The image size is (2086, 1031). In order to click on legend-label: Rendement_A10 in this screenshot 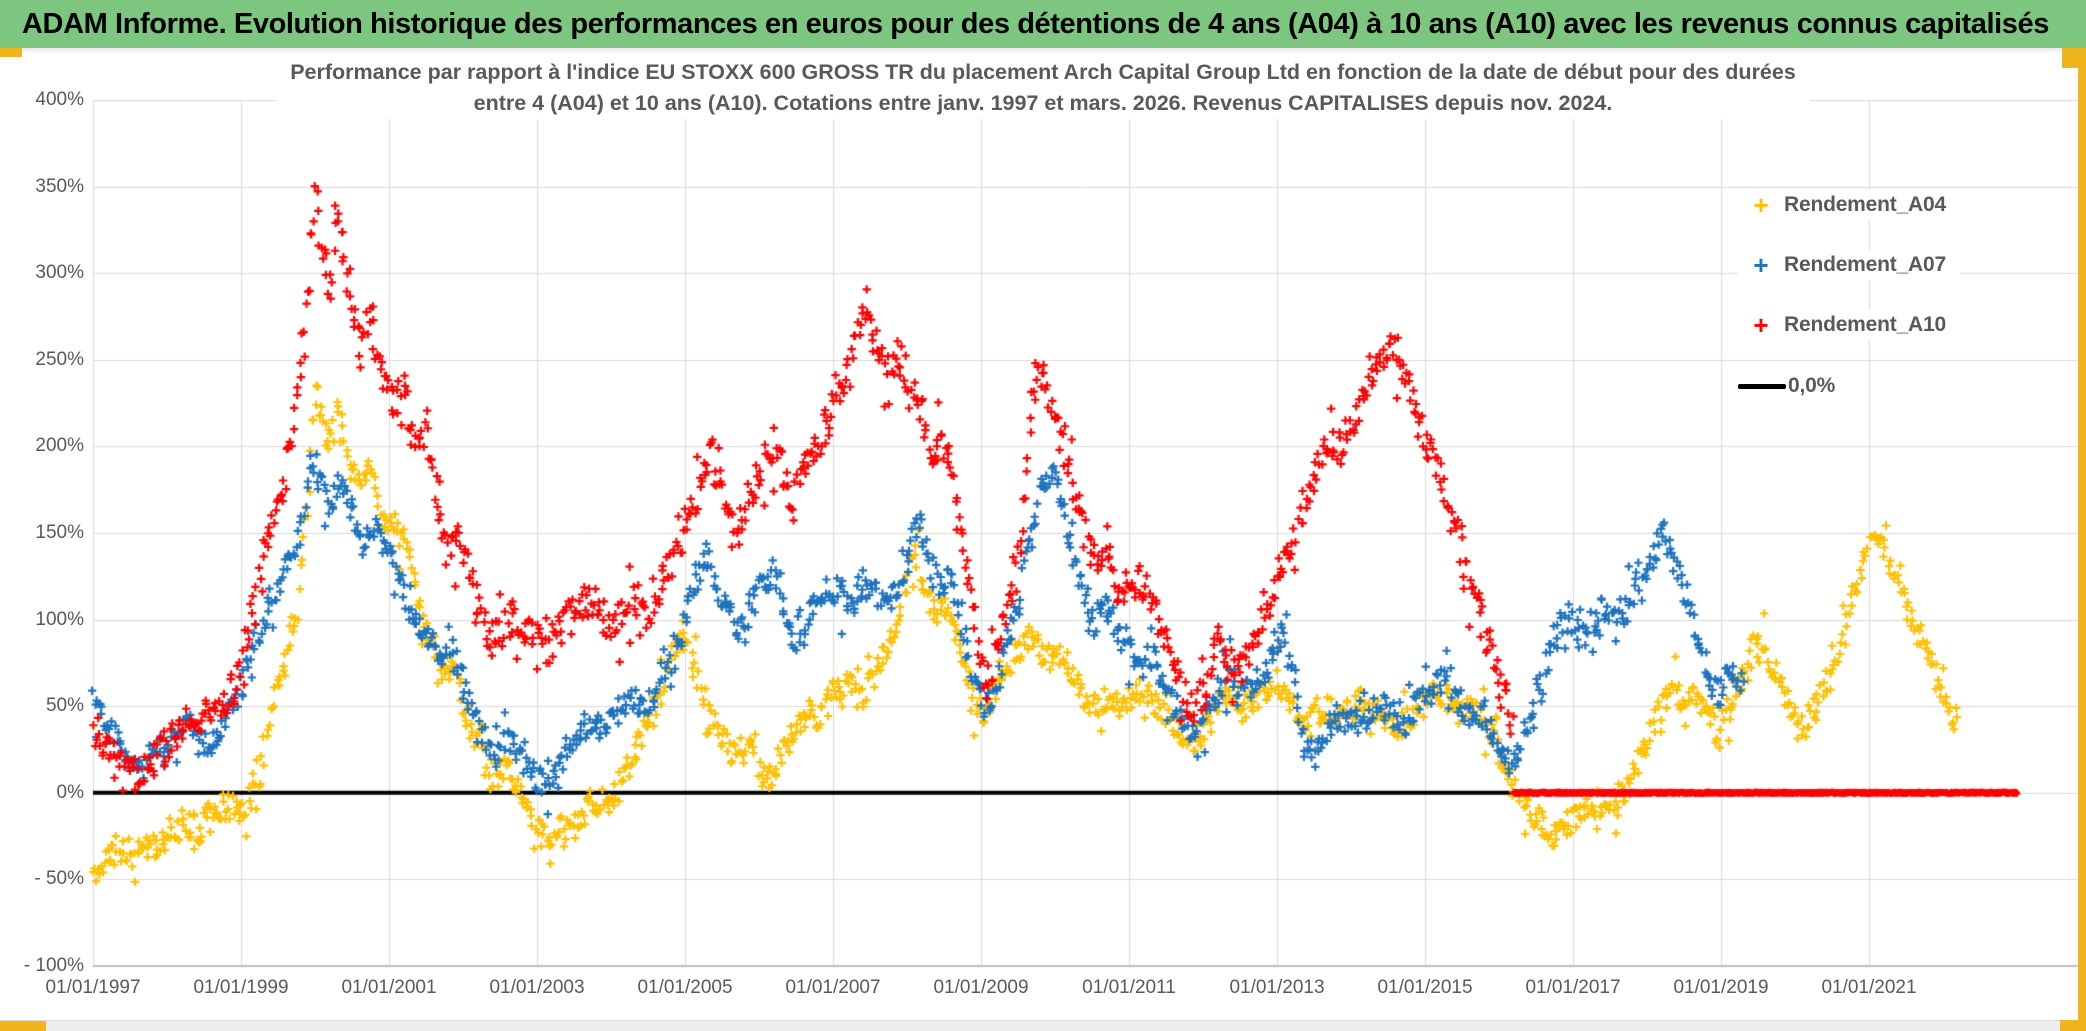, I will do `click(1865, 324)`.